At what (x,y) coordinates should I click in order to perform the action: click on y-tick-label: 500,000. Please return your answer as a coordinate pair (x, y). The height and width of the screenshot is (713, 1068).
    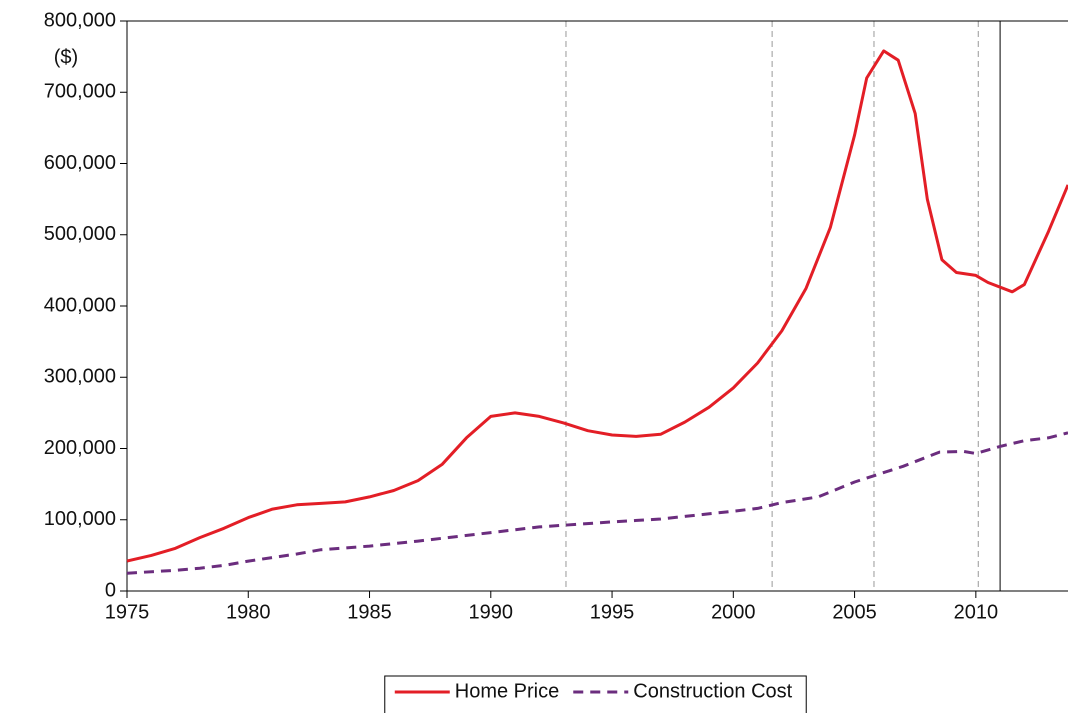
    Looking at the image, I should click on (80, 234).